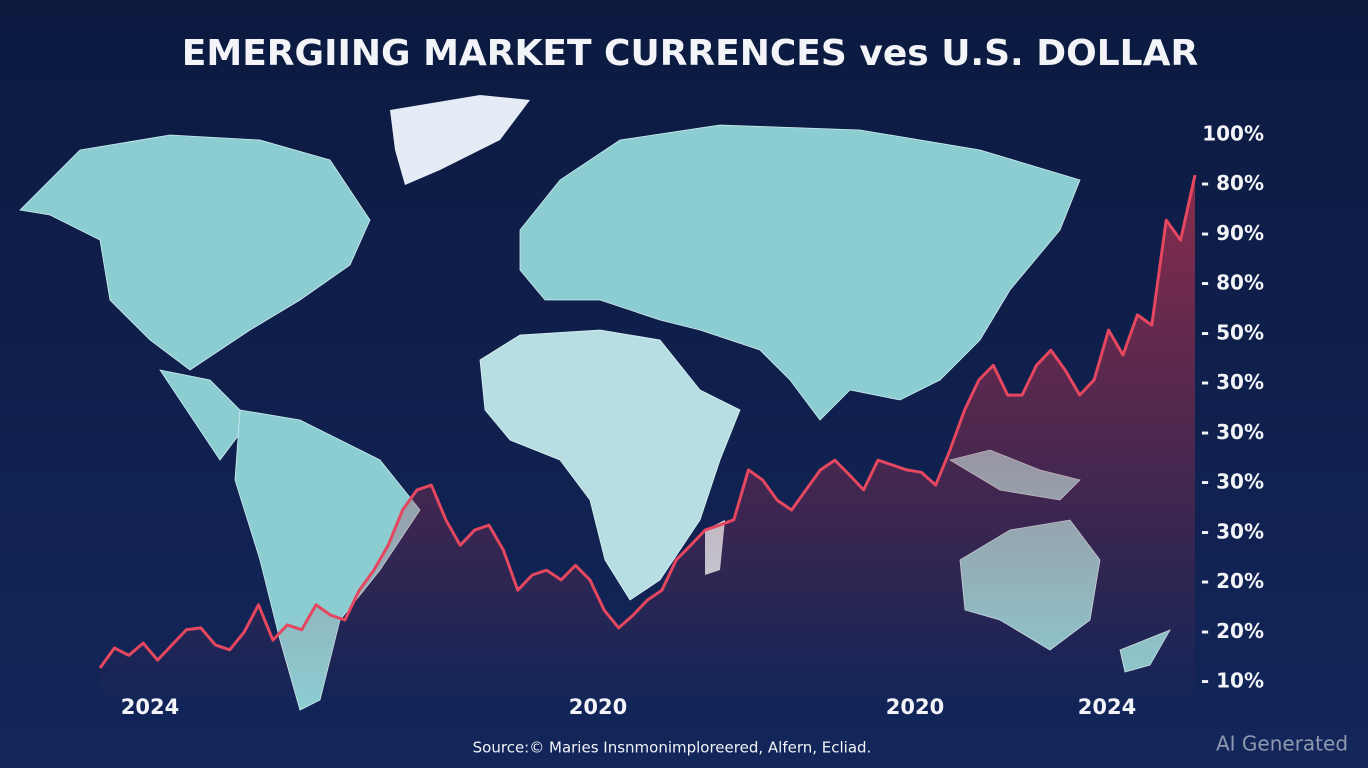 The height and width of the screenshot is (768, 1368). I want to click on y-axis-label: - 90%, so click(1232, 233).